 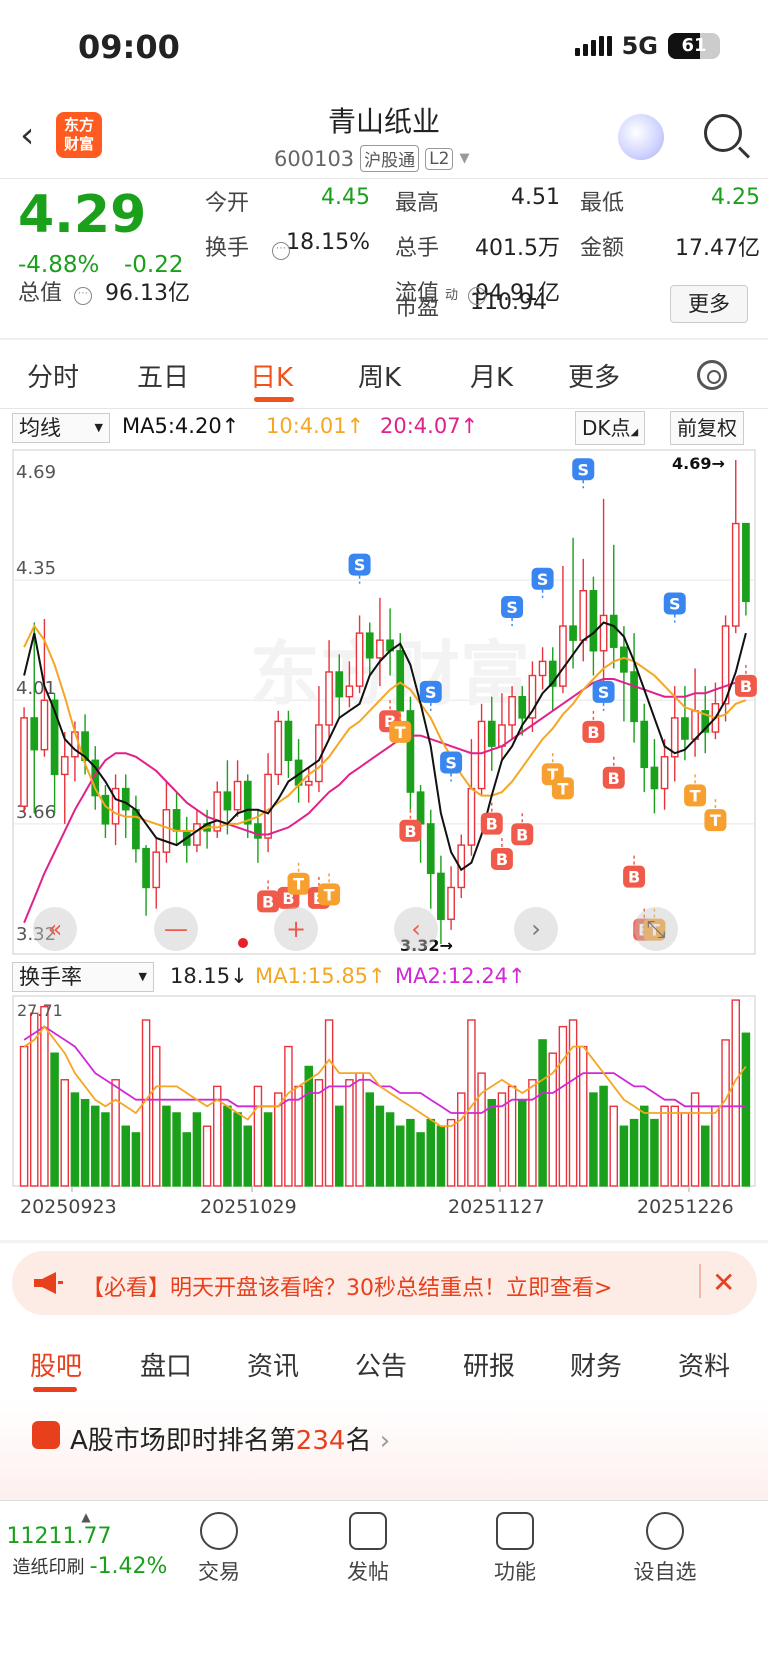 What do you see at coordinates (27, 135) in the screenshot?
I see `back-icon: ‹` at bounding box center [27, 135].